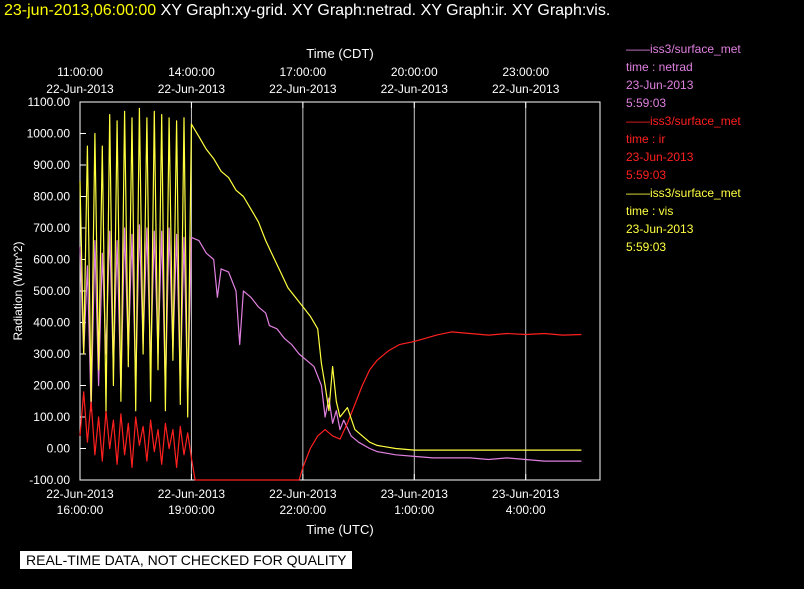 Image resolution: width=804 pixels, height=589 pixels. What do you see at coordinates (191, 510) in the screenshot?
I see `x-tick-label-time: 19:00:00` at bounding box center [191, 510].